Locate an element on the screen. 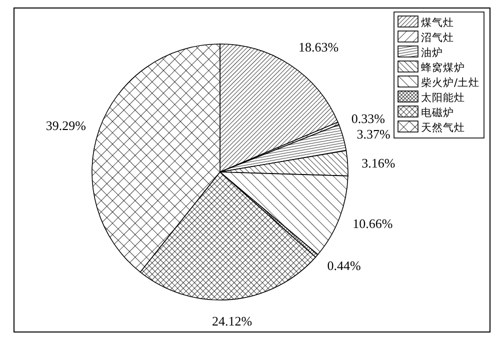 This screenshot has height=343, width=499. legend-label: 沼气灶 is located at coordinates (437, 38).